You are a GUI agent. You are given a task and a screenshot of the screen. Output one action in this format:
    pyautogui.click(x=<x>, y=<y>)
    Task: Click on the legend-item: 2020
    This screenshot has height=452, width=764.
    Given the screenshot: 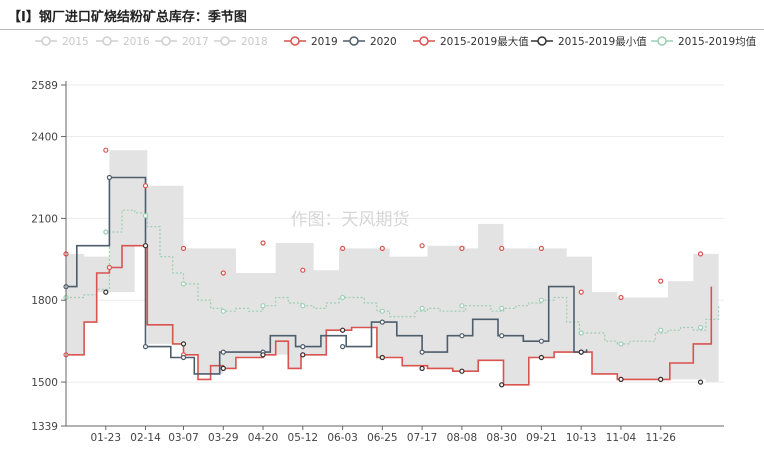 What is the action you would take?
    pyautogui.click(x=370, y=42)
    